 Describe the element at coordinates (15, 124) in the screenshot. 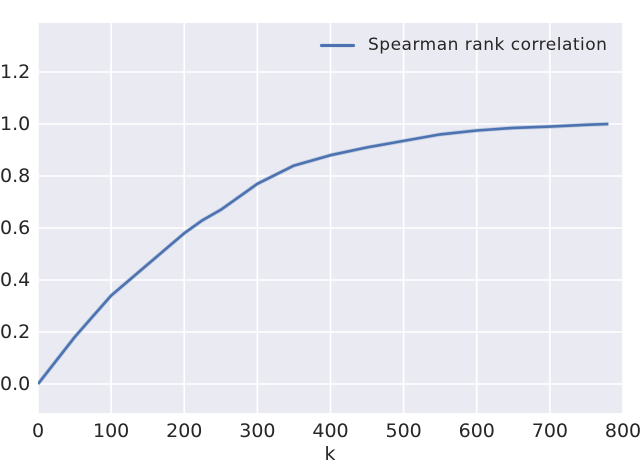

I see `y-tick-label: 1.0` at that location.